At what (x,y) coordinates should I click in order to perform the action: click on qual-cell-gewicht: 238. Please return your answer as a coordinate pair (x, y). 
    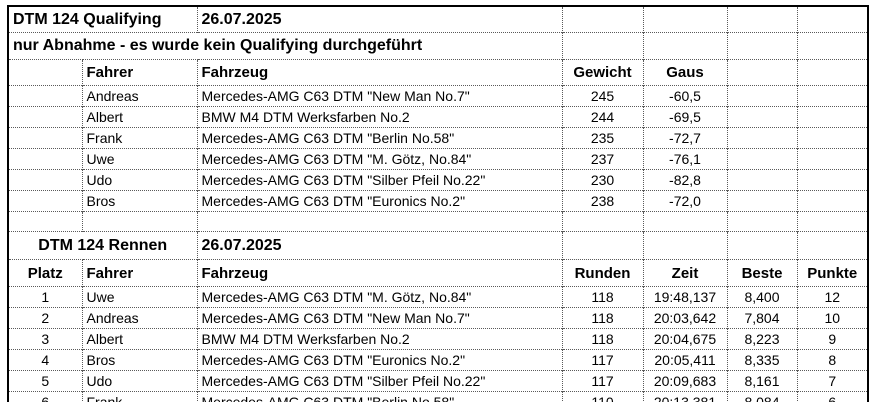
    Looking at the image, I should click on (602, 201).